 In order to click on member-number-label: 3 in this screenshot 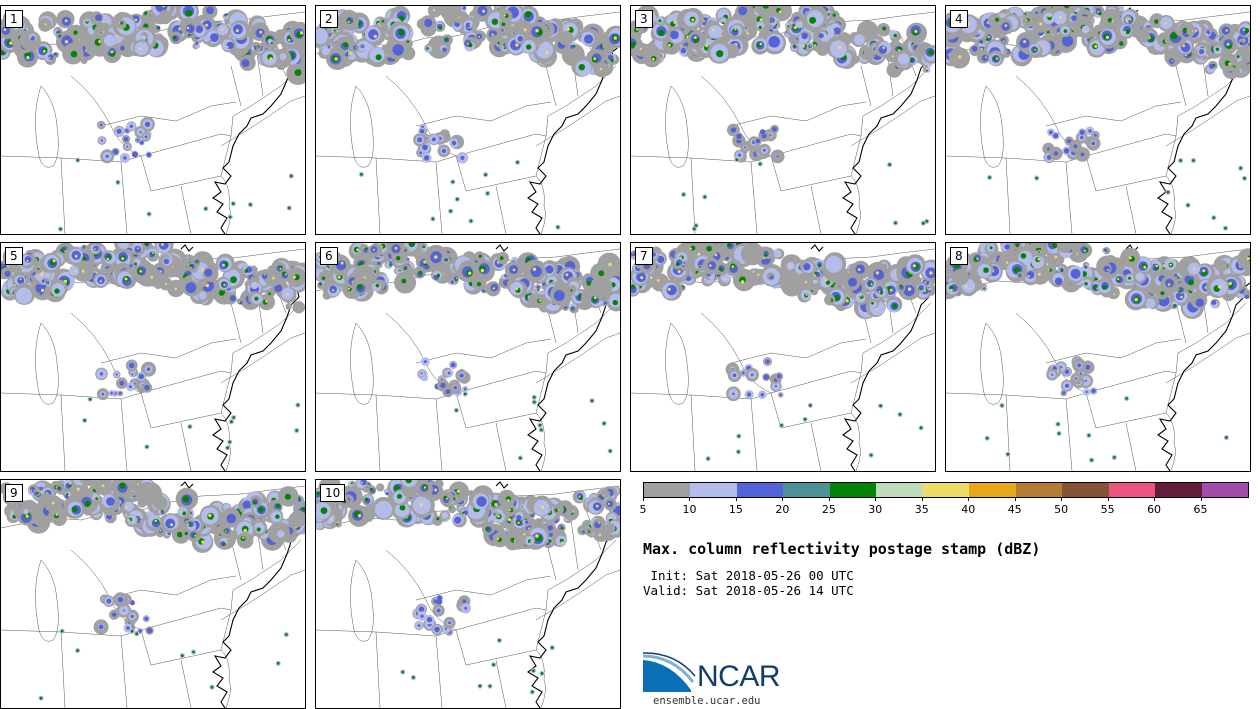, I will do `click(644, 19)`.